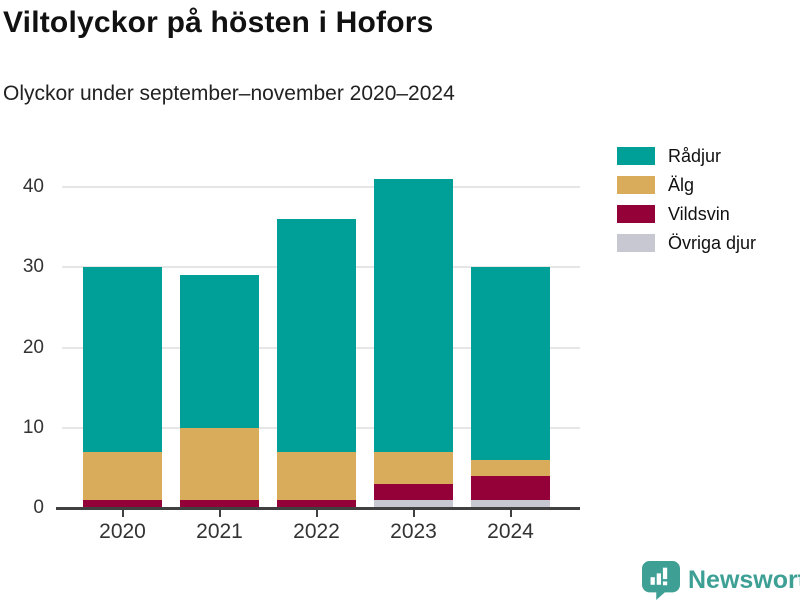 The height and width of the screenshot is (600, 800). What do you see at coordinates (219, 531) in the screenshot?
I see `x-axis-label-2021: 2021` at bounding box center [219, 531].